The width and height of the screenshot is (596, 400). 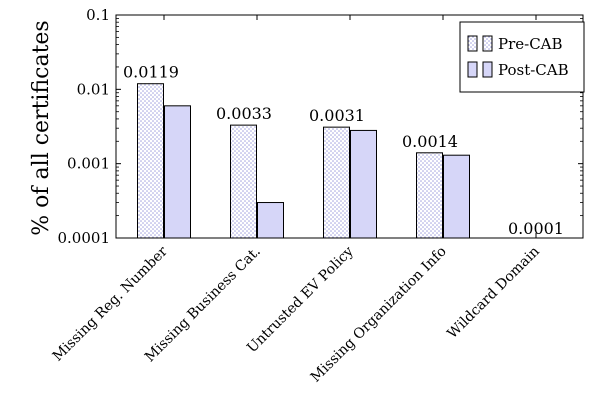 I want to click on legend-label-pre-cab: Pre-CAB, so click(x=530, y=44).